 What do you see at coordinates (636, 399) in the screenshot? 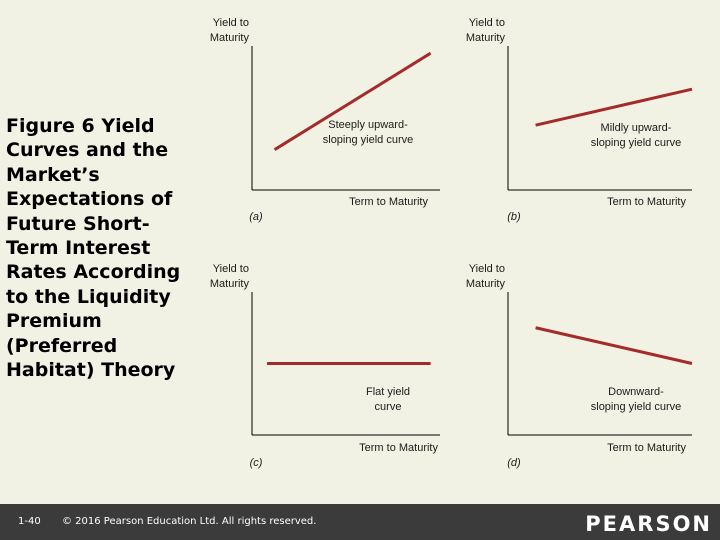
I see `curve-label: Downward-sloping yield curve` at bounding box center [636, 399].